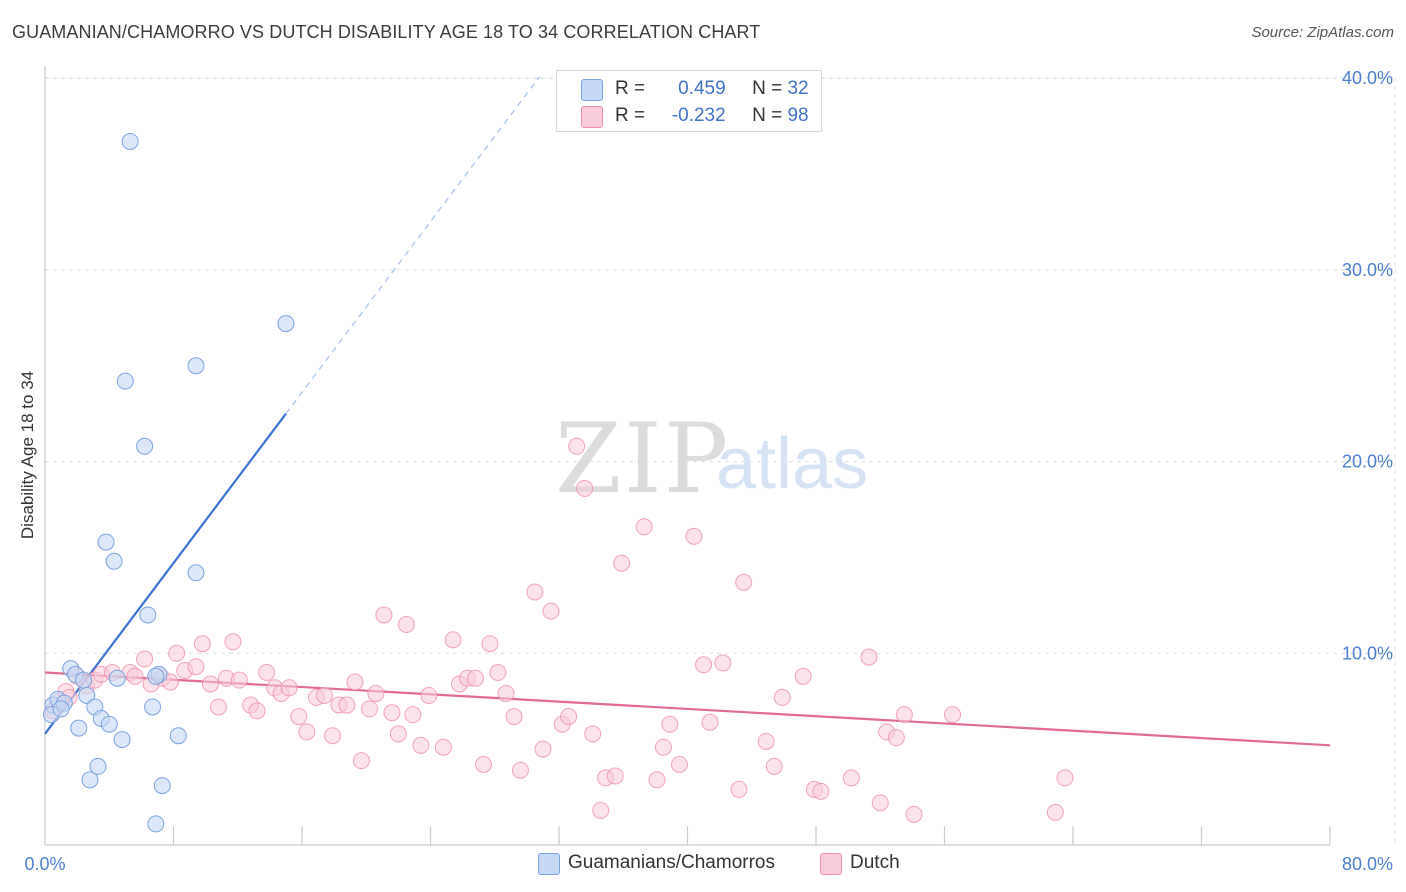  What do you see at coordinates (1367, 78) in the screenshot?
I see `y-tick-label: 40.0%` at bounding box center [1367, 78].